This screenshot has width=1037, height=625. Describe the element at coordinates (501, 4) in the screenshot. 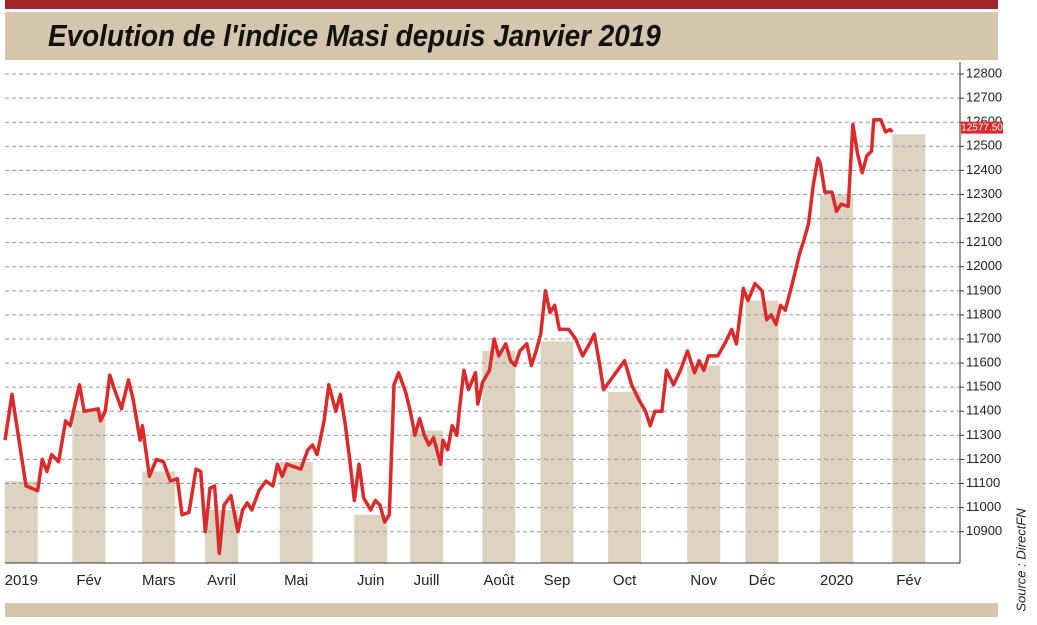

I see `top-band` at that location.